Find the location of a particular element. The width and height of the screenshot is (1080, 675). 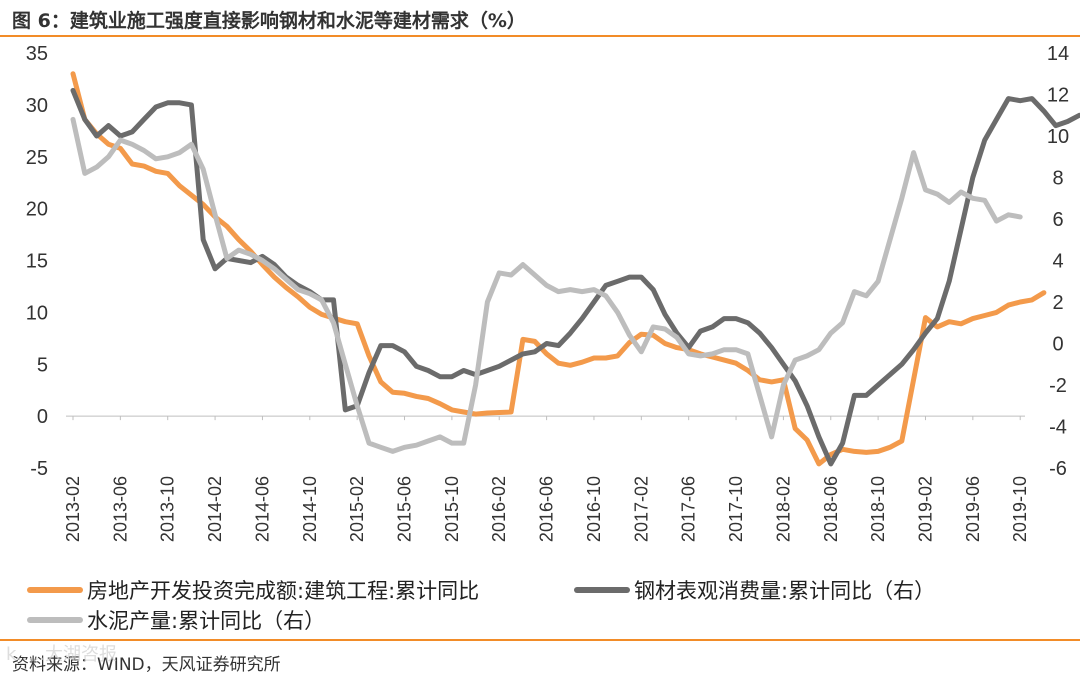

left-axis-tick: 10 is located at coordinates (37, 313).